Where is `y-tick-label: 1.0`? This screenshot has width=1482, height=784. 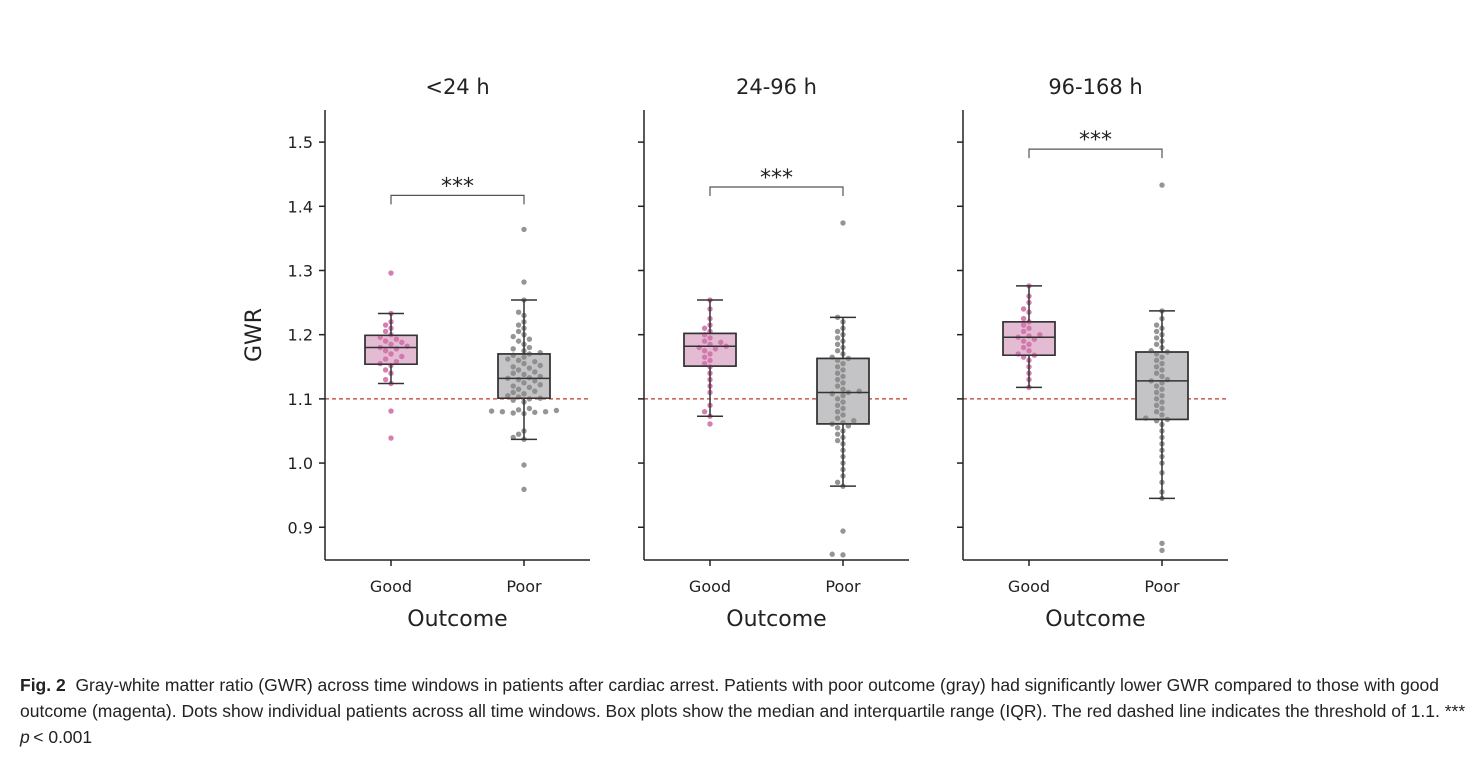
y-tick-label: 1.0 is located at coordinates (300, 463).